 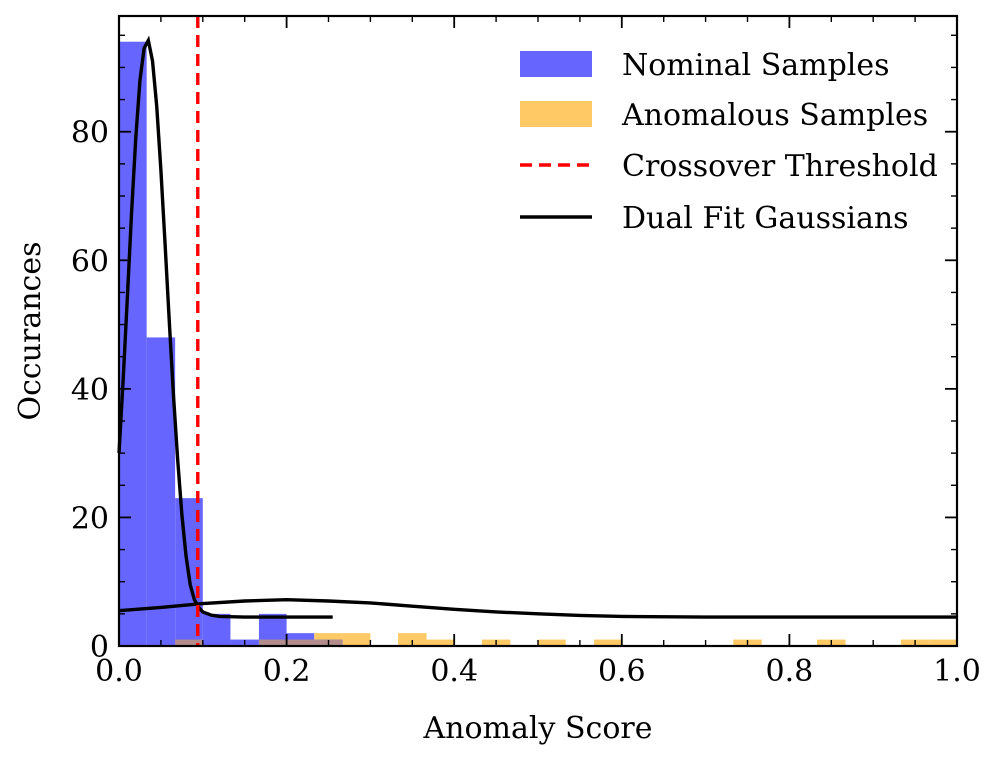 I want to click on y-tick-label: 20, so click(x=90, y=518).